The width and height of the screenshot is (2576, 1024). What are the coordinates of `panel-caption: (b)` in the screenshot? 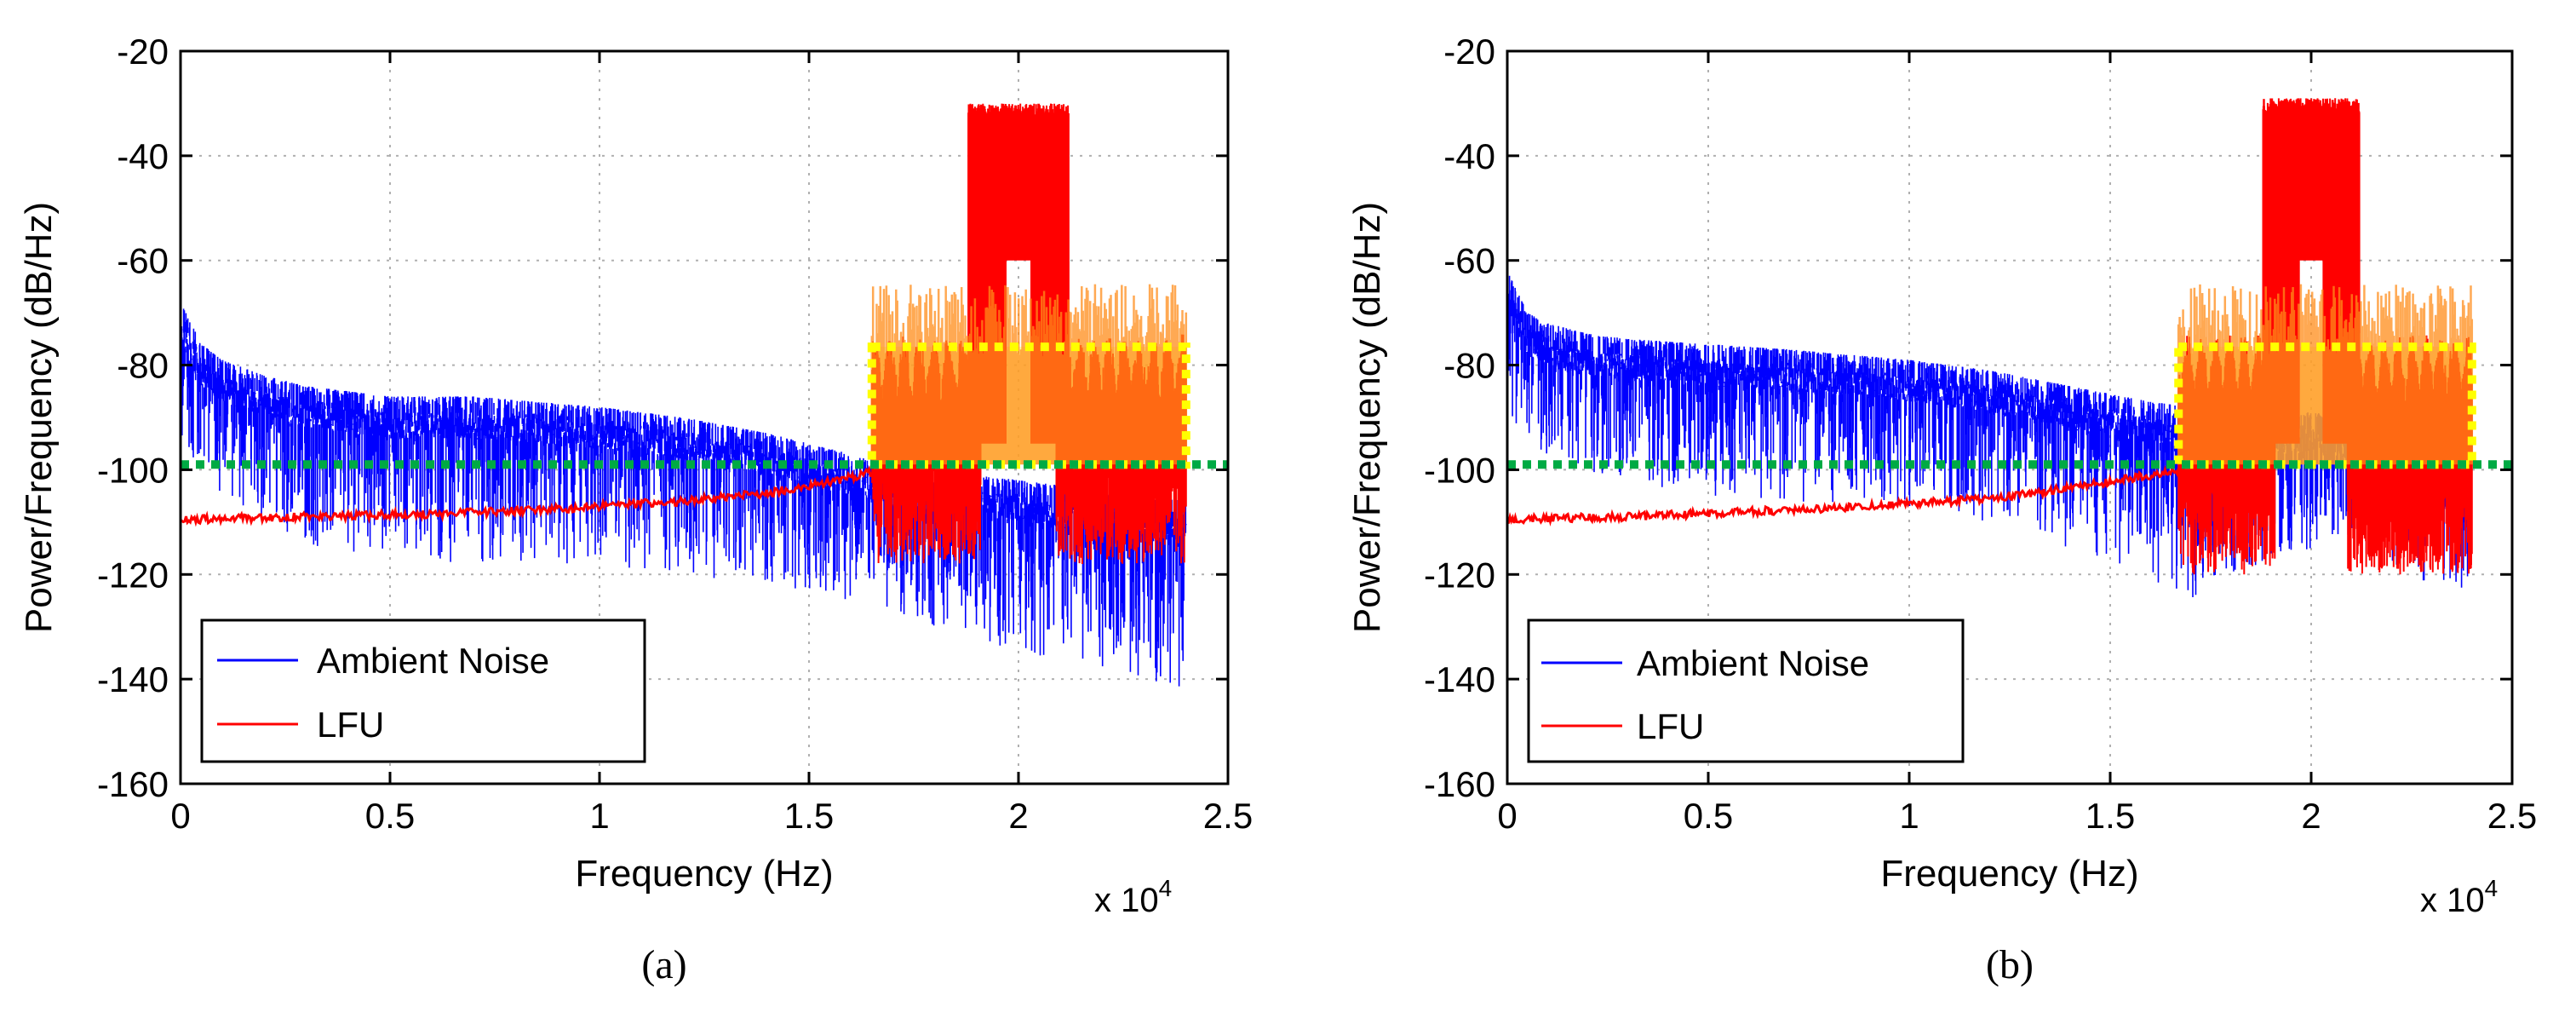 It's located at (2010, 964).